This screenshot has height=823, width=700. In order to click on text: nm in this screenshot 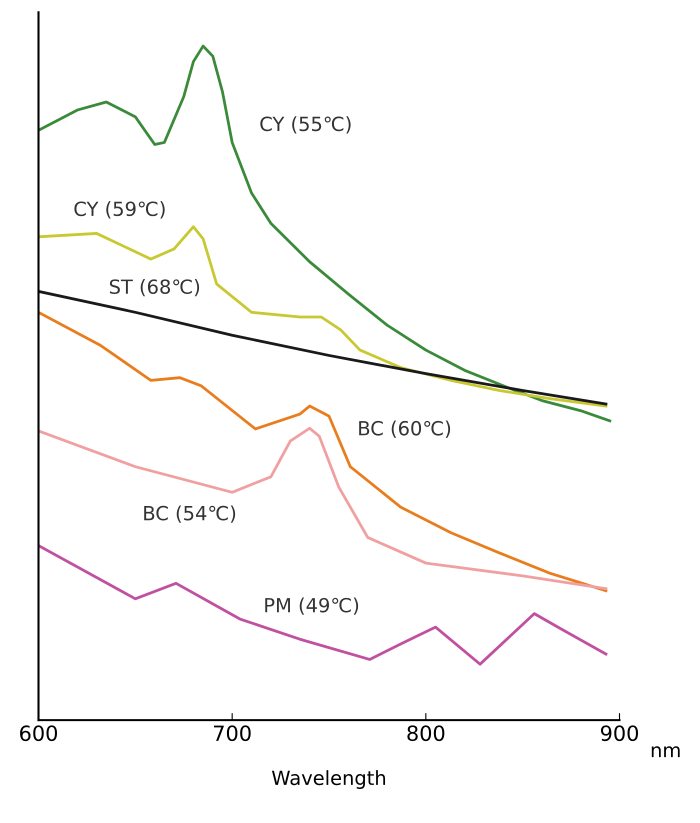, I will do `click(666, 752)`.